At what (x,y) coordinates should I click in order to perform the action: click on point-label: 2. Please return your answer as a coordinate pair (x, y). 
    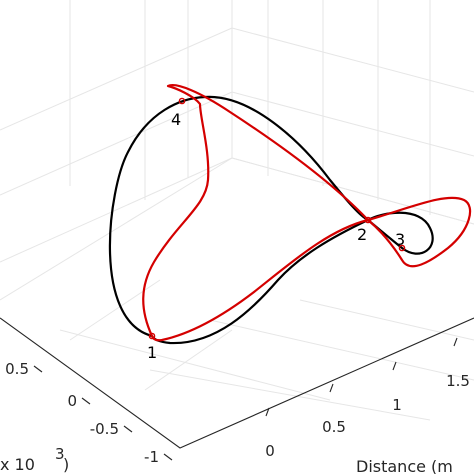
    Looking at the image, I should click on (362, 234).